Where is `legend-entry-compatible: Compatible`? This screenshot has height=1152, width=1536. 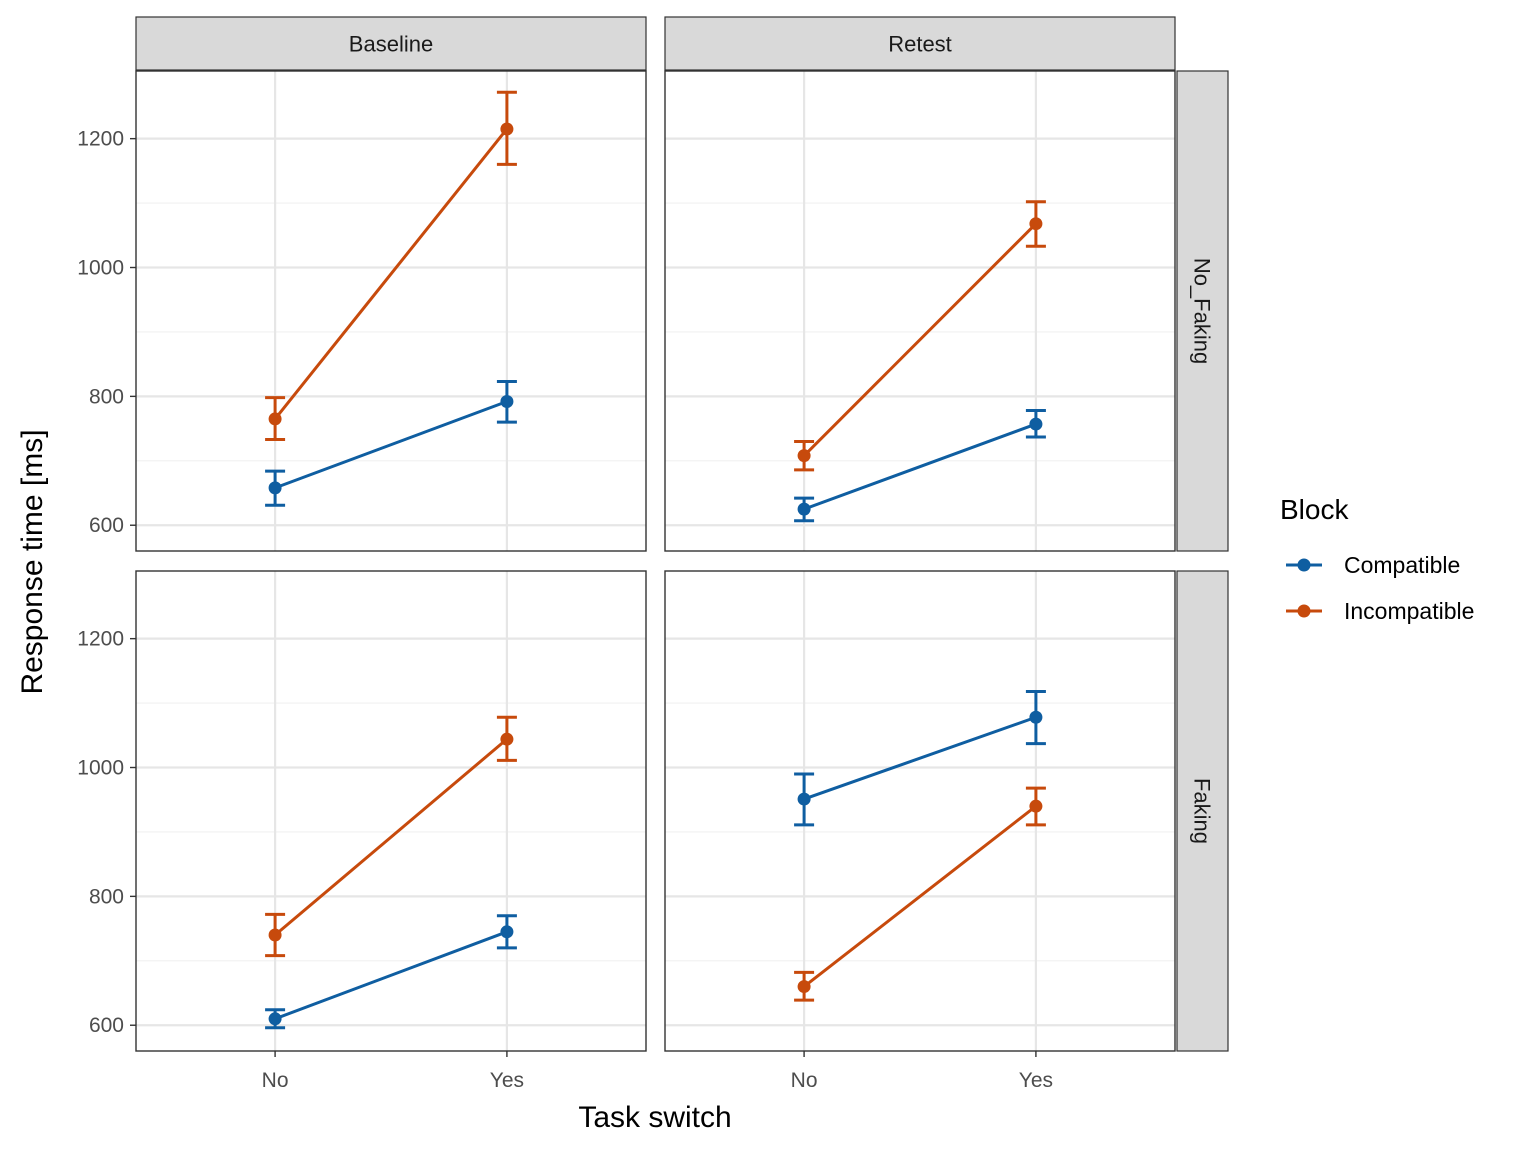 legend-entry-compatible: Compatible is located at coordinates (1373, 565).